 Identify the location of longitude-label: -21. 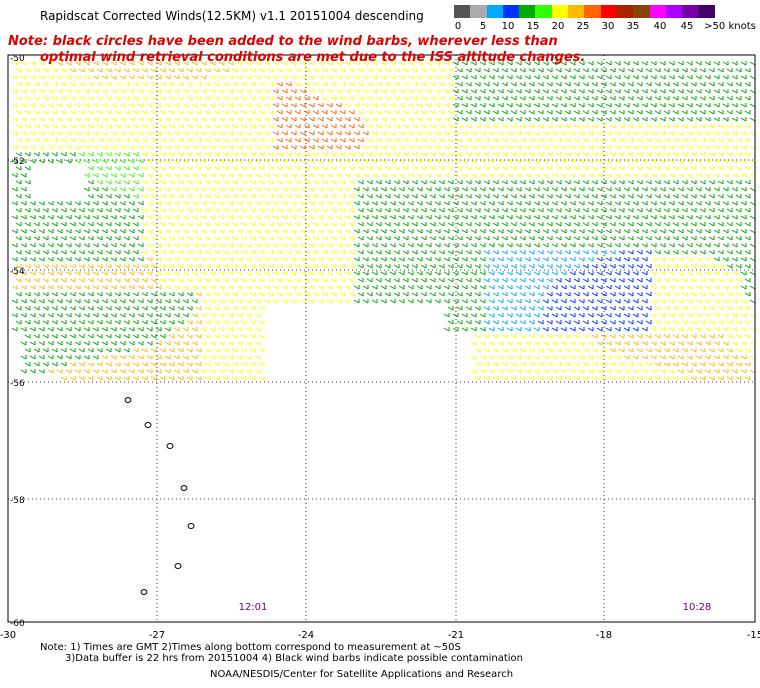
(456, 635).